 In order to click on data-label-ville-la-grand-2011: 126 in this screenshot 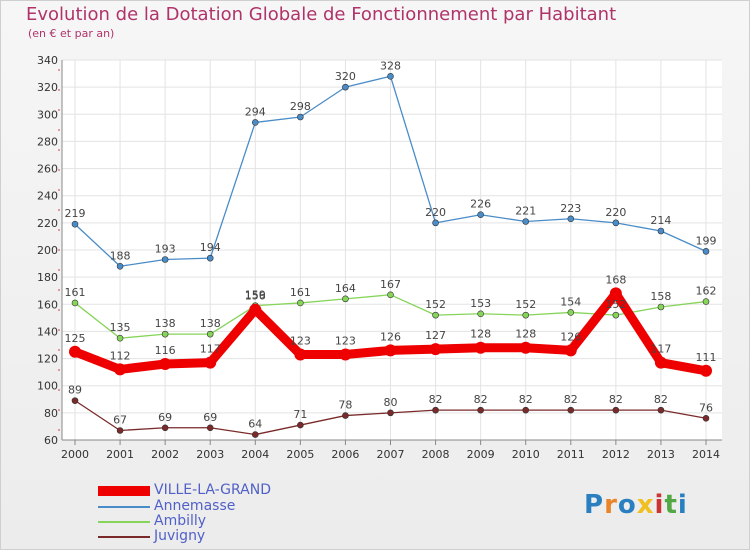, I will do `click(570, 336)`.